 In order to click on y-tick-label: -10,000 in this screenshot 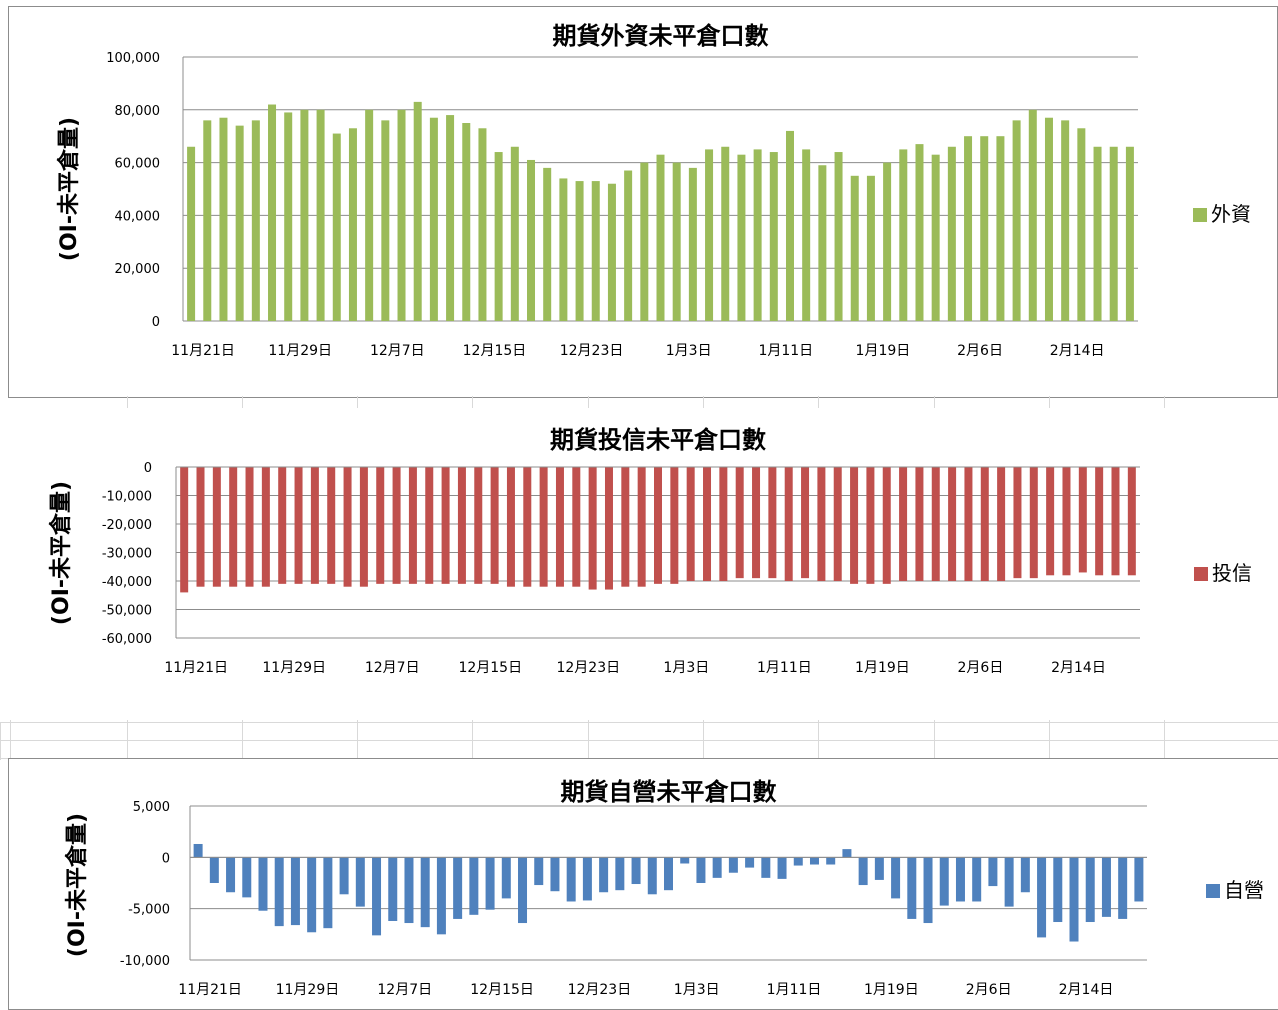, I will do `click(127, 497)`.